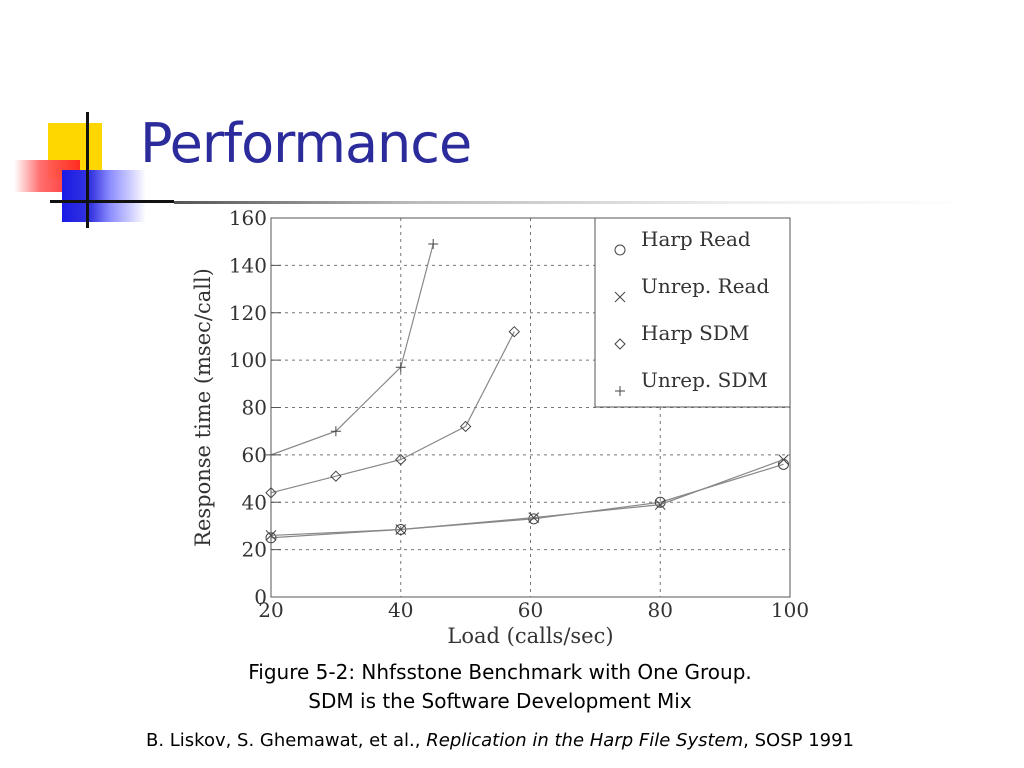 The height and width of the screenshot is (768, 1024). Describe the element at coordinates (87, 170) in the screenshot. I see `decor-vertical-line` at that location.